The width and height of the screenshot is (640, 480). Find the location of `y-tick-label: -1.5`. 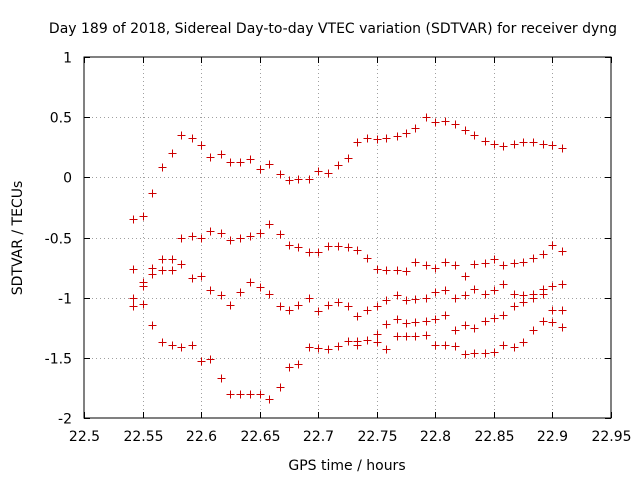

y-tick-label: -1.5 is located at coordinates (58, 360).